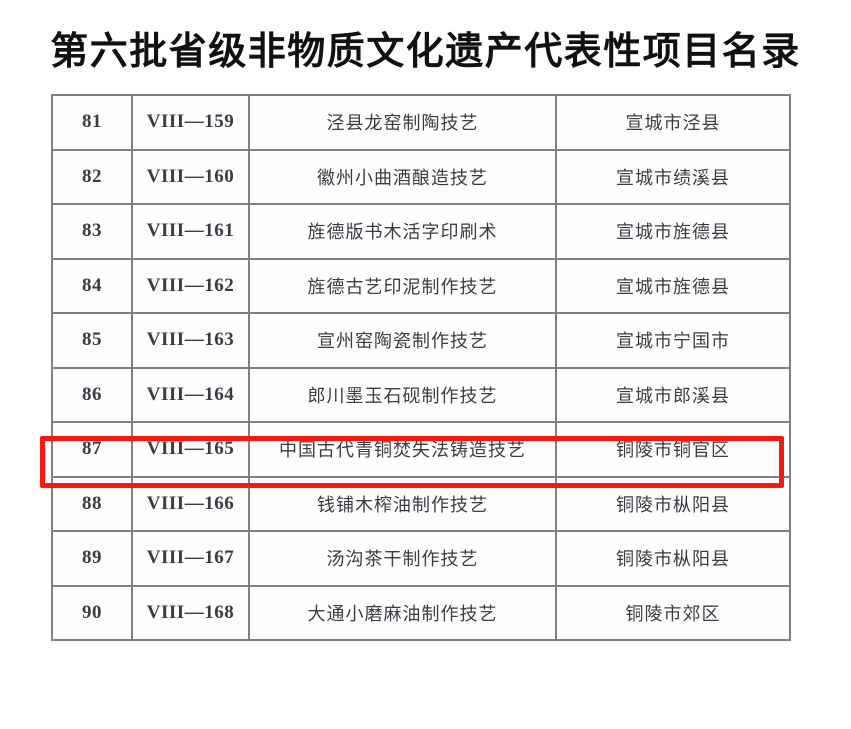 The width and height of the screenshot is (851, 729). Describe the element at coordinates (190, 122) in the screenshot. I see `cell-code: VIII—159` at that location.